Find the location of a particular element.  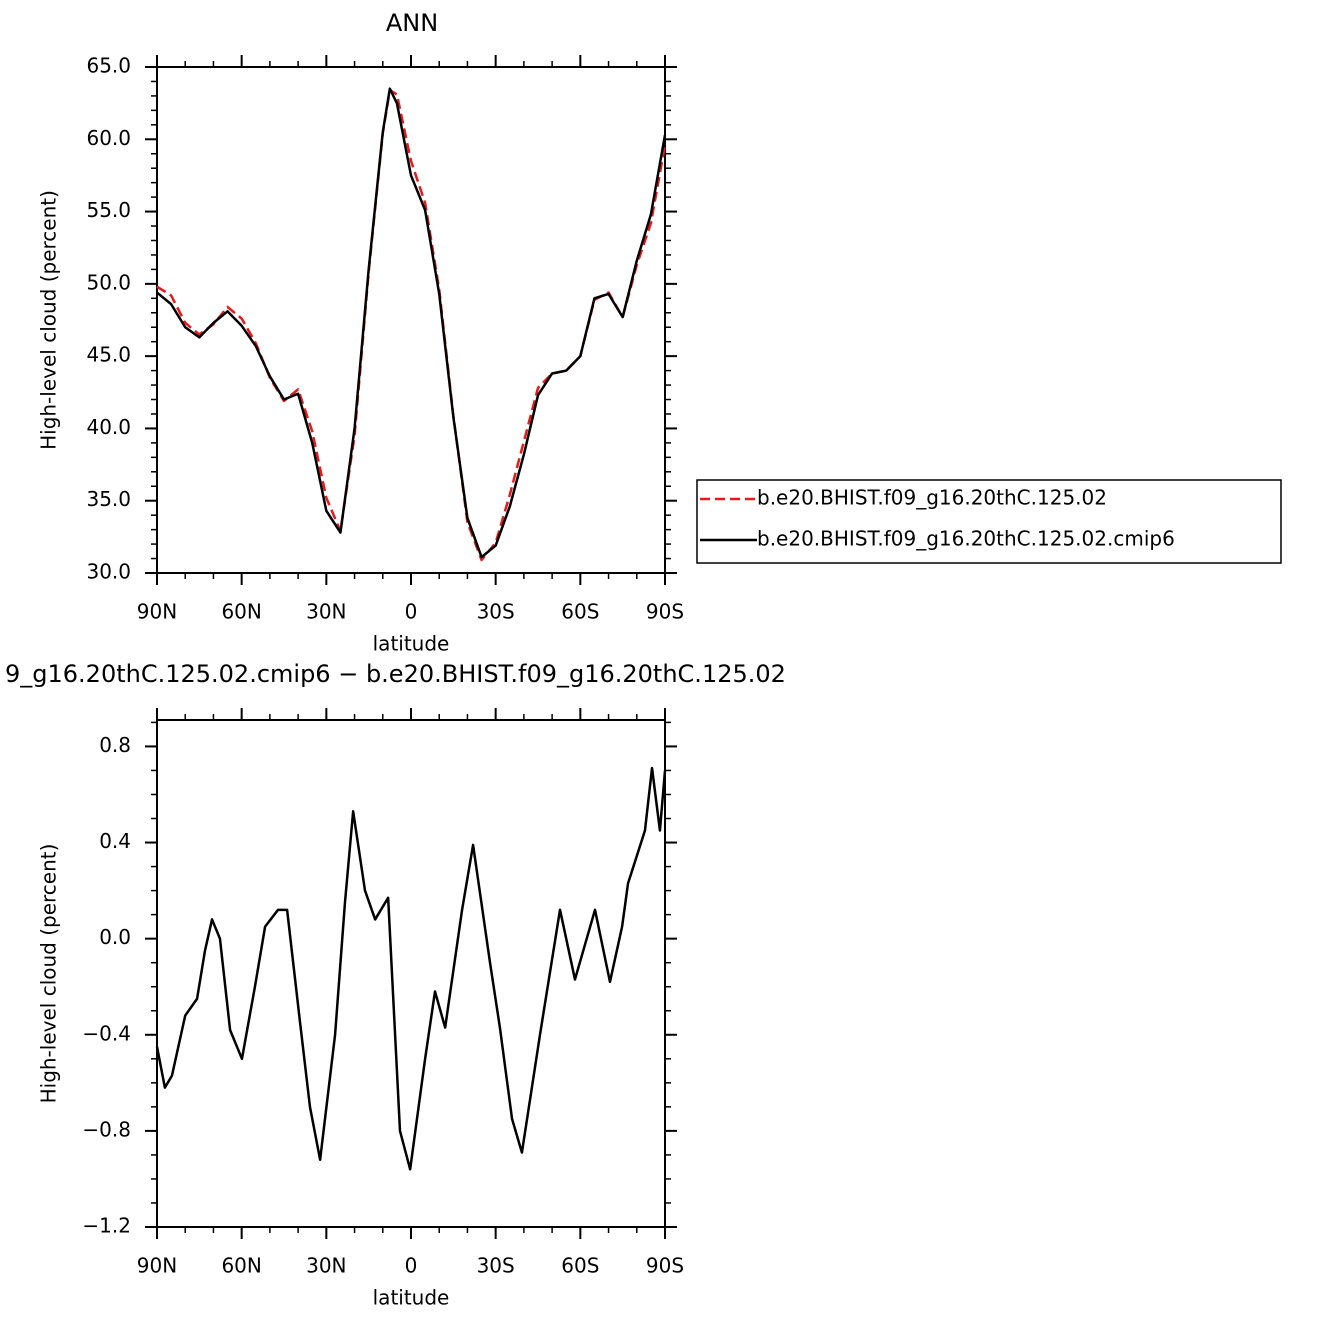

plot-frame is located at coordinates (411, 973).